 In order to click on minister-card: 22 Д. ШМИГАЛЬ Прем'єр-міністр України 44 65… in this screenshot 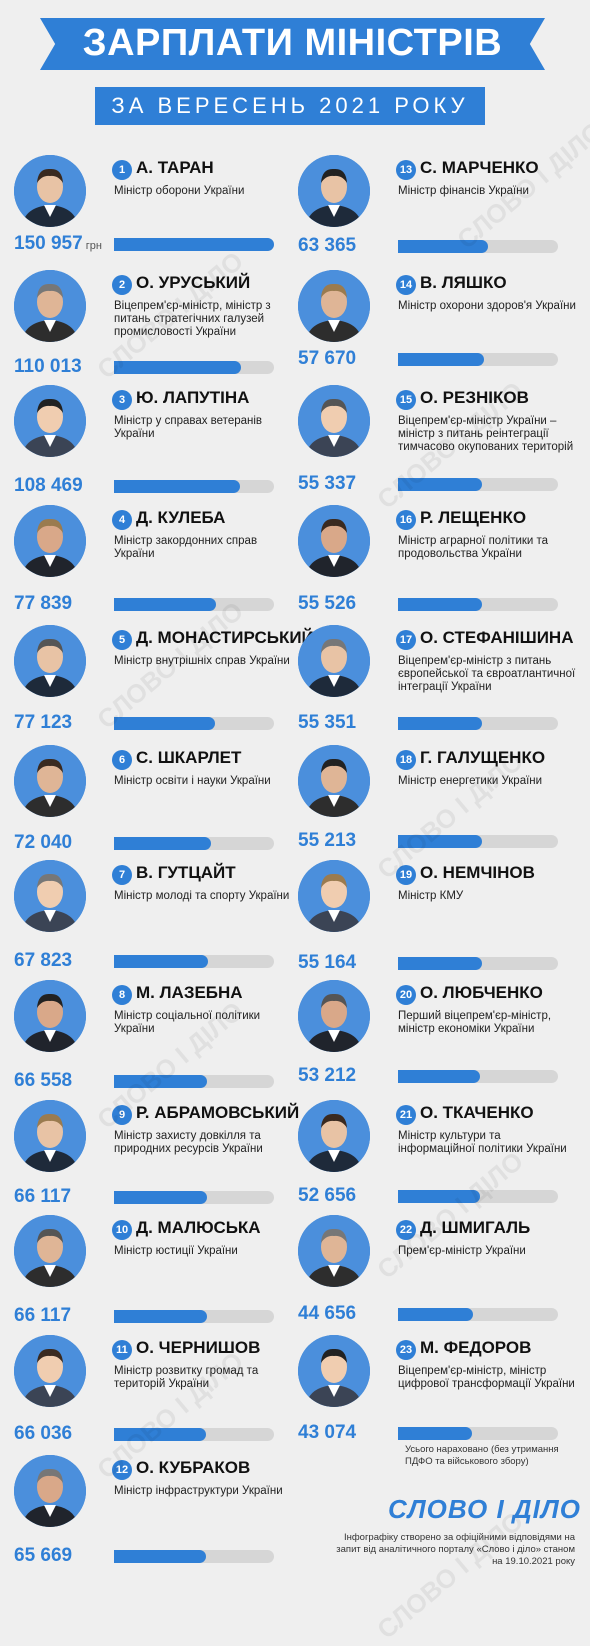, I will do `click(433, 1274)`.